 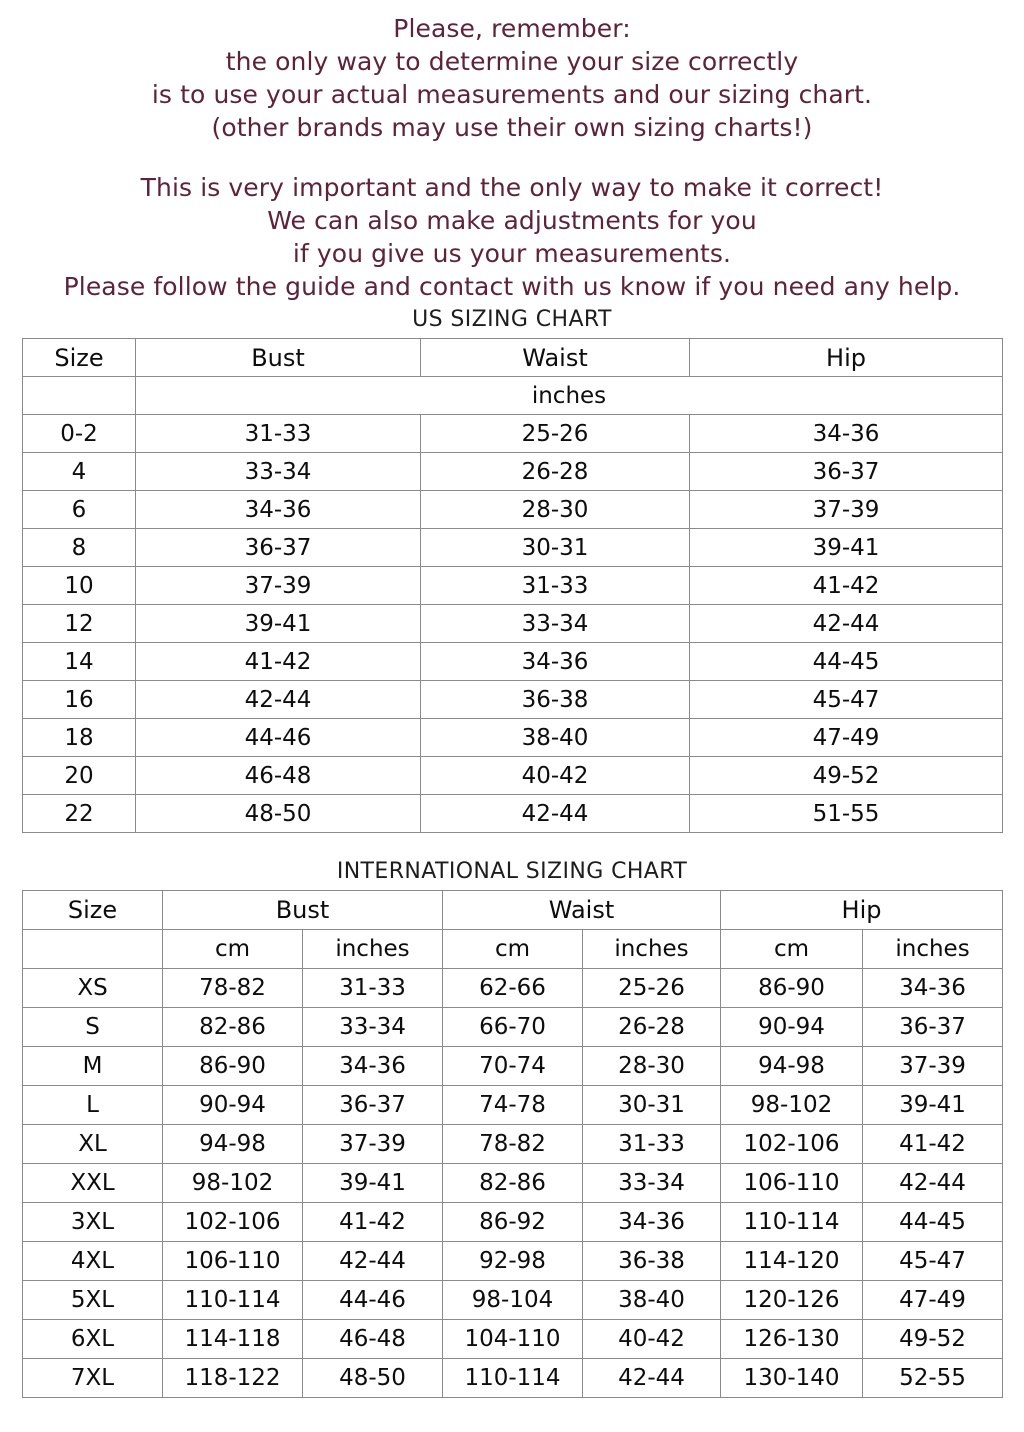 I want to click on section-spacer, so click(x=512, y=844).